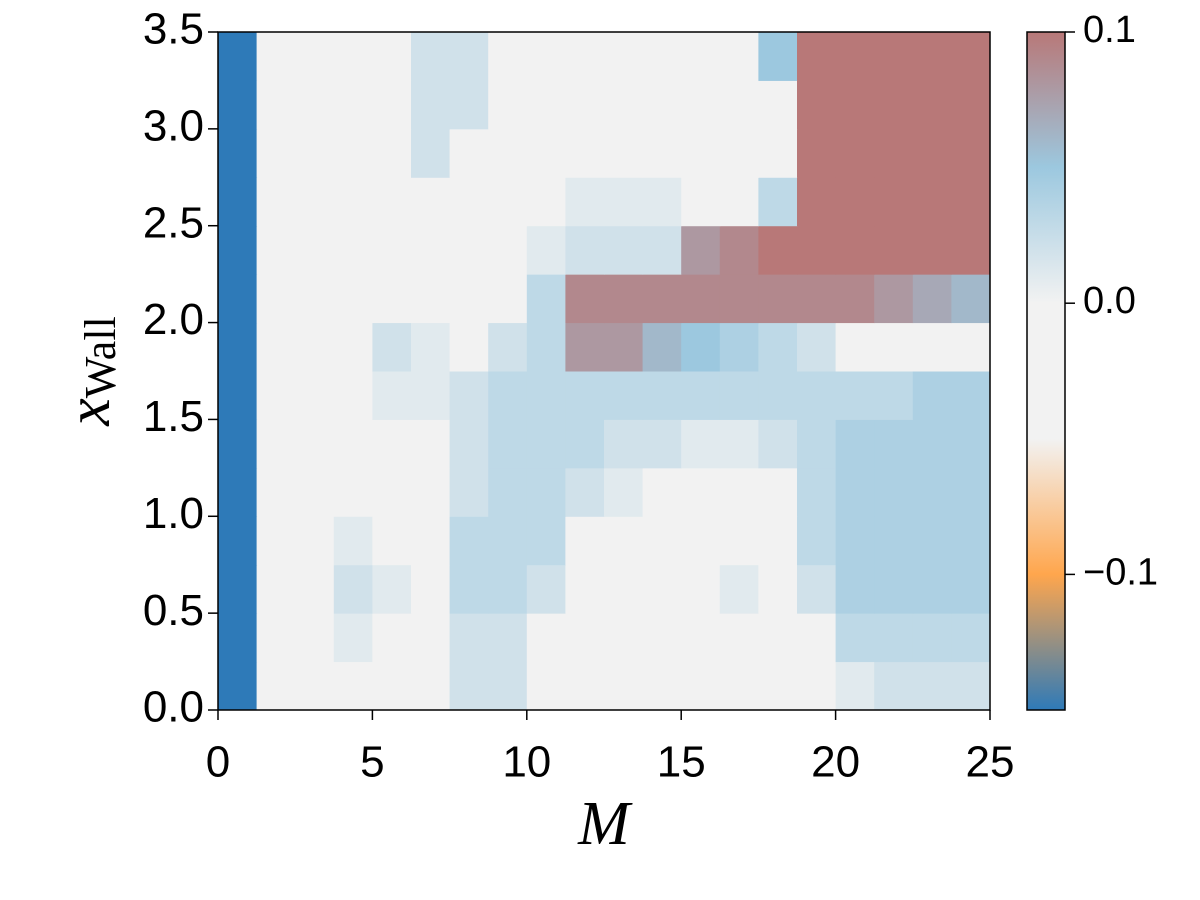 The image size is (1200, 900). I want to click on y-tick-label: 1.0, so click(173, 513).